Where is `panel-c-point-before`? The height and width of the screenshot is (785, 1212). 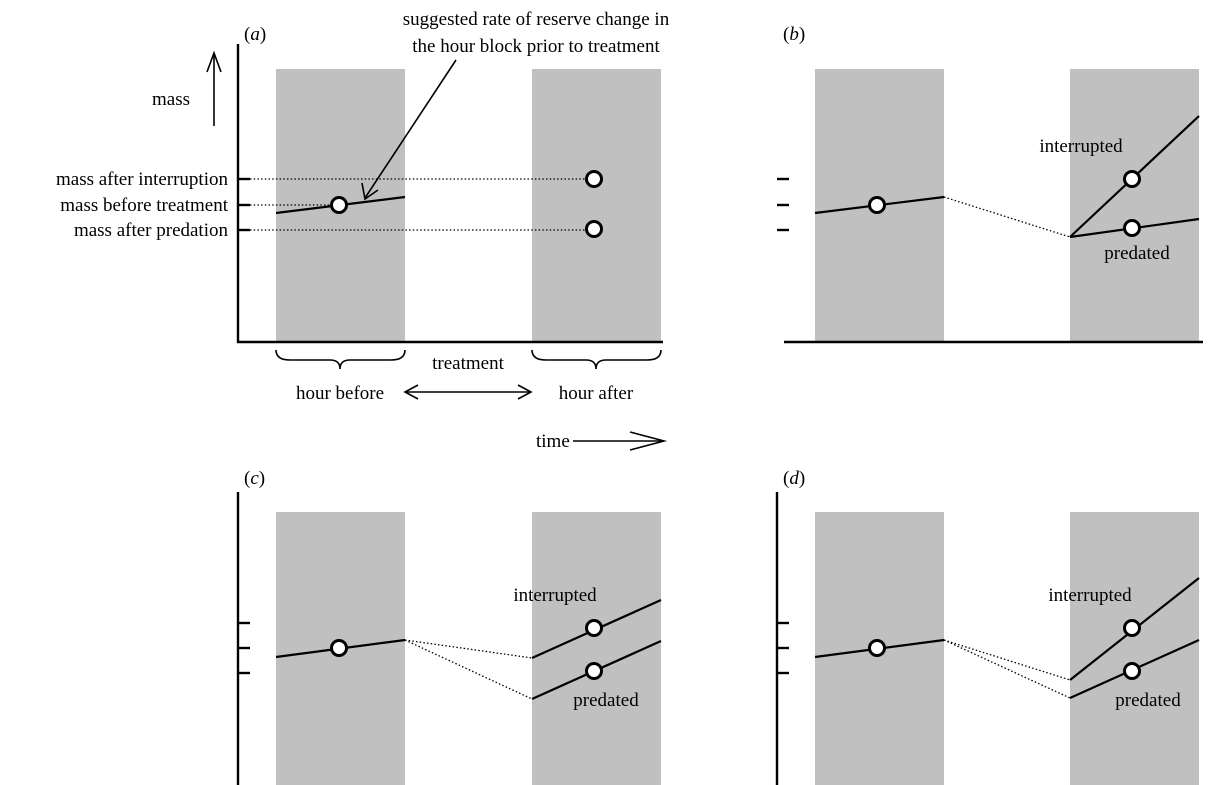 panel-c-point-before is located at coordinates (339, 648).